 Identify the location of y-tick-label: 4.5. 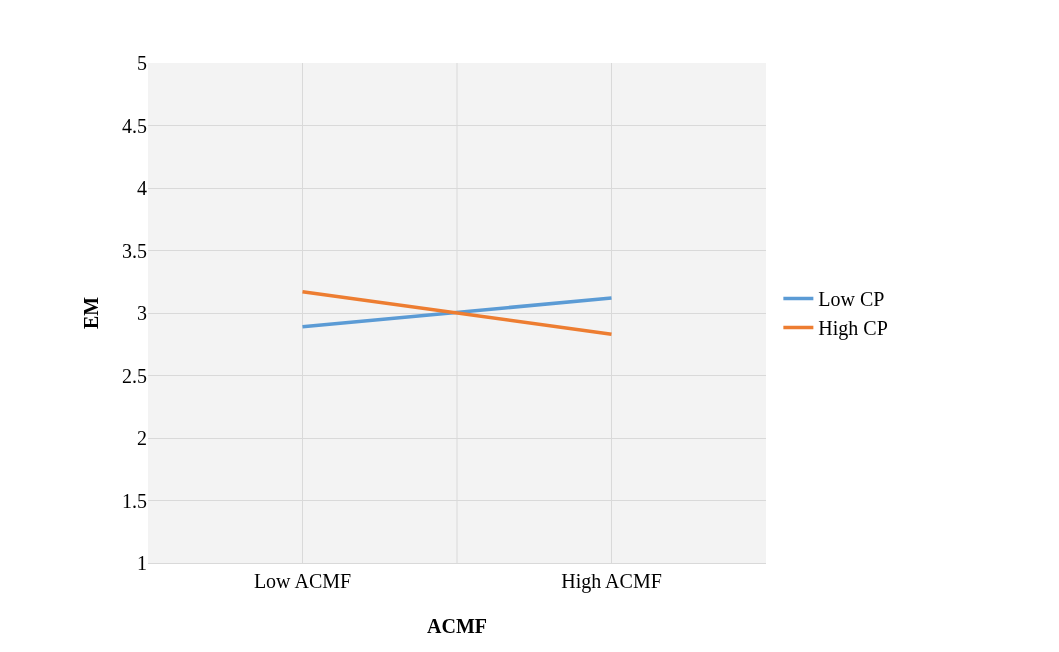
(134, 125).